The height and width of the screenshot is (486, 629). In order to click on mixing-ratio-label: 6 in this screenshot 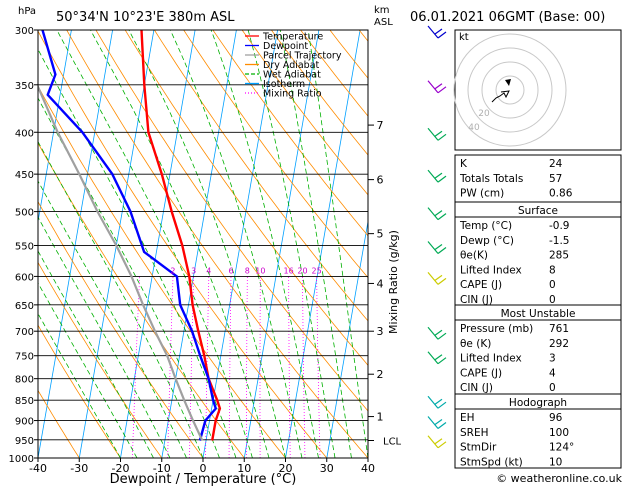, I will do `click(230, 270)`.